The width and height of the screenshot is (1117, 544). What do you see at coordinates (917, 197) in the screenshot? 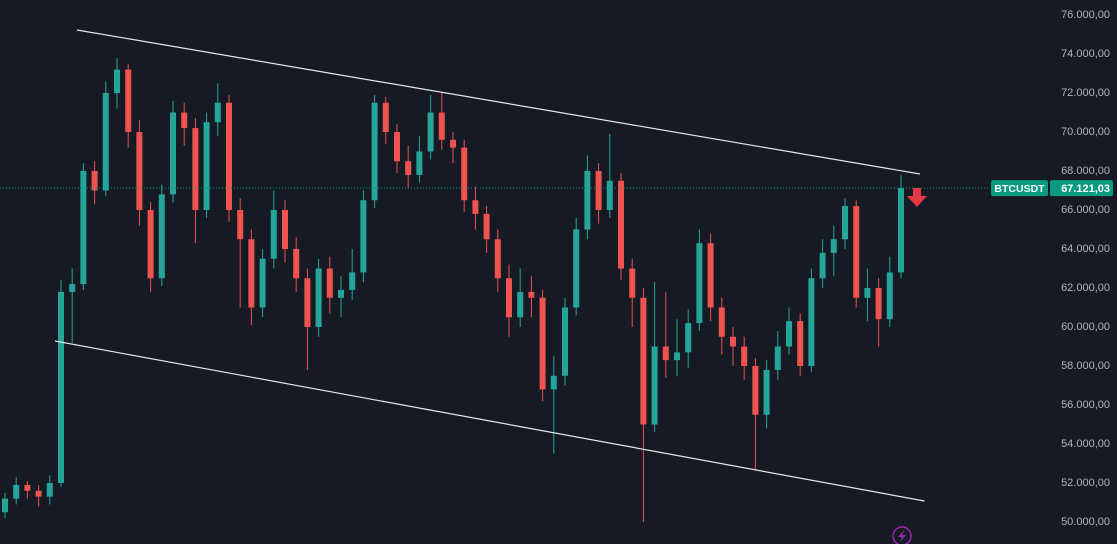
I see `sell-arrow` at bounding box center [917, 197].